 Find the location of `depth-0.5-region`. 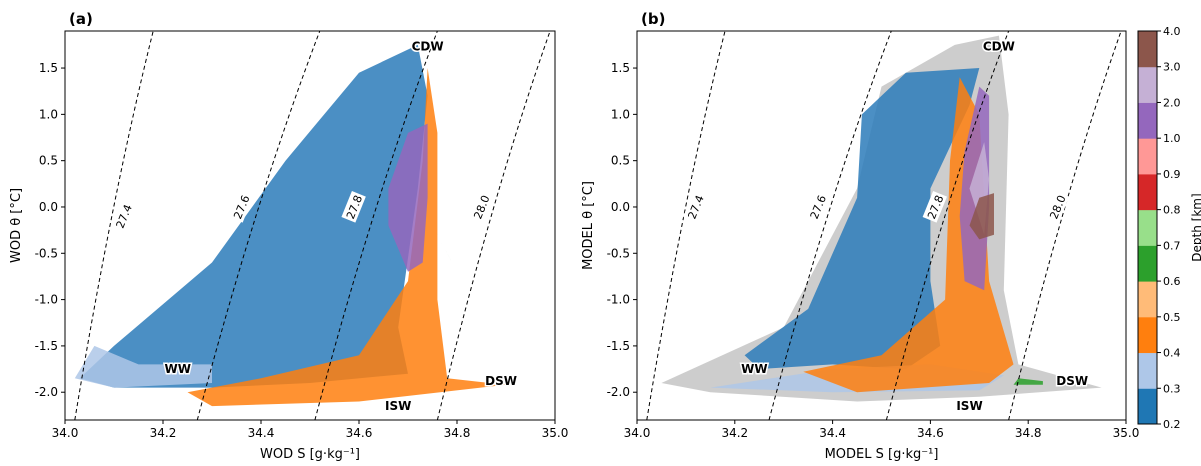

depth-0.5-region is located at coordinates (908, 235).